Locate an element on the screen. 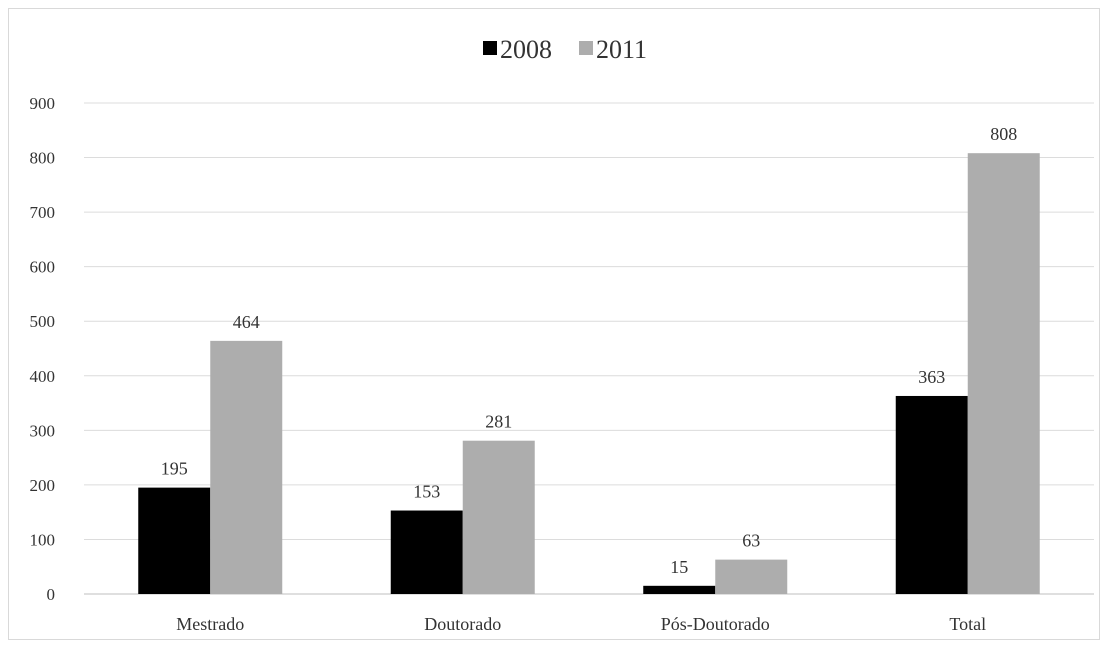 This screenshot has width=1109, height=647. data-label-2011-2: 63 is located at coordinates (751, 541).